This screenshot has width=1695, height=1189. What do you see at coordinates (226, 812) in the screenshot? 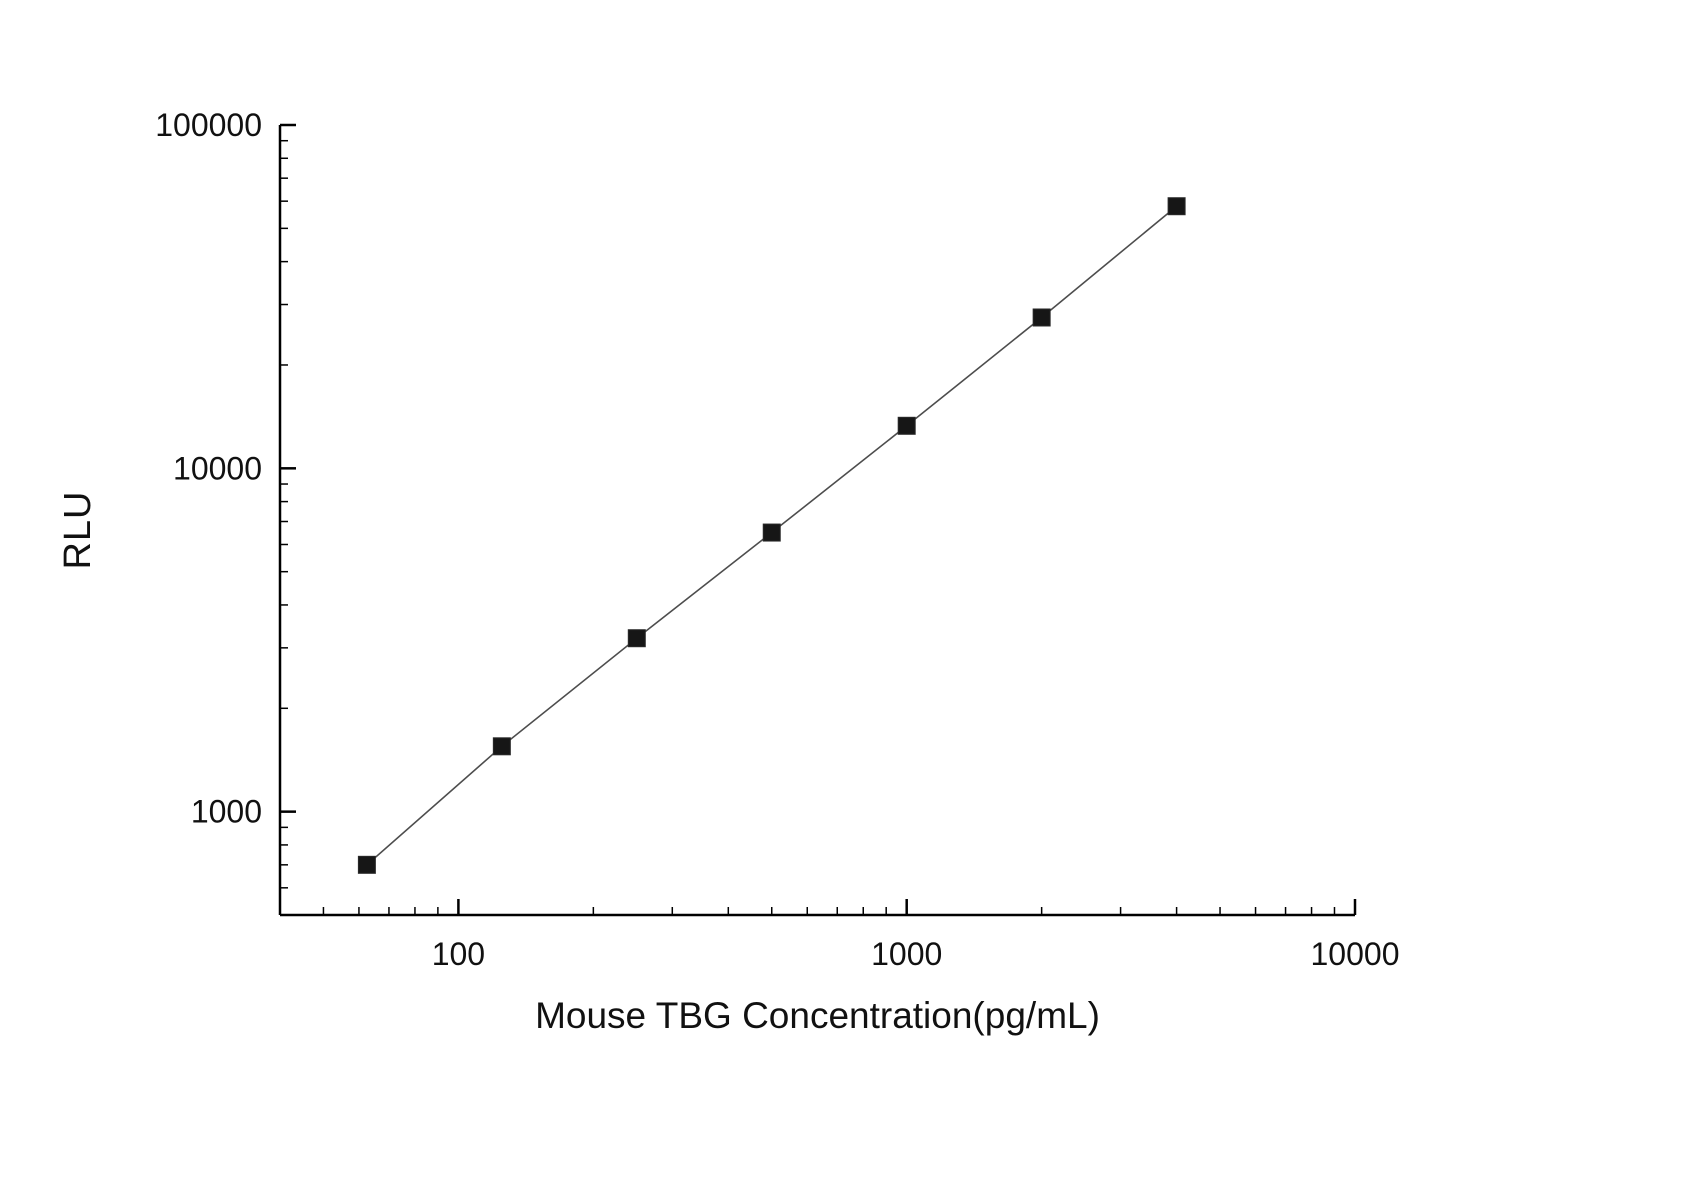
I see `y-tick-label: 1000` at bounding box center [226, 812].